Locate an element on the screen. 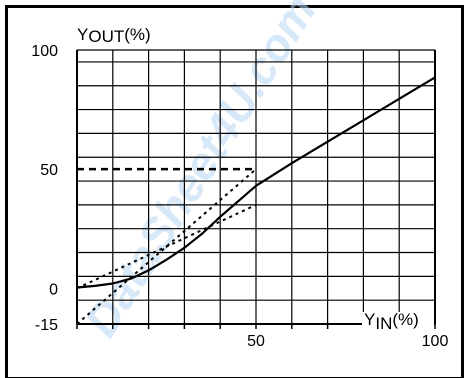 This screenshot has height=378, width=469. y-axis-title-main: Y is located at coordinates (82, 34).